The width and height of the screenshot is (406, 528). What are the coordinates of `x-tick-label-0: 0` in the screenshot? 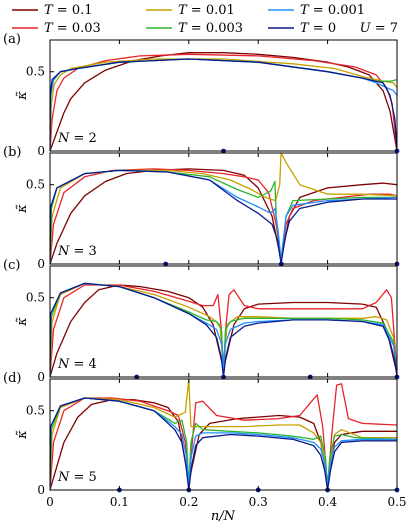 It's located at (50, 502).